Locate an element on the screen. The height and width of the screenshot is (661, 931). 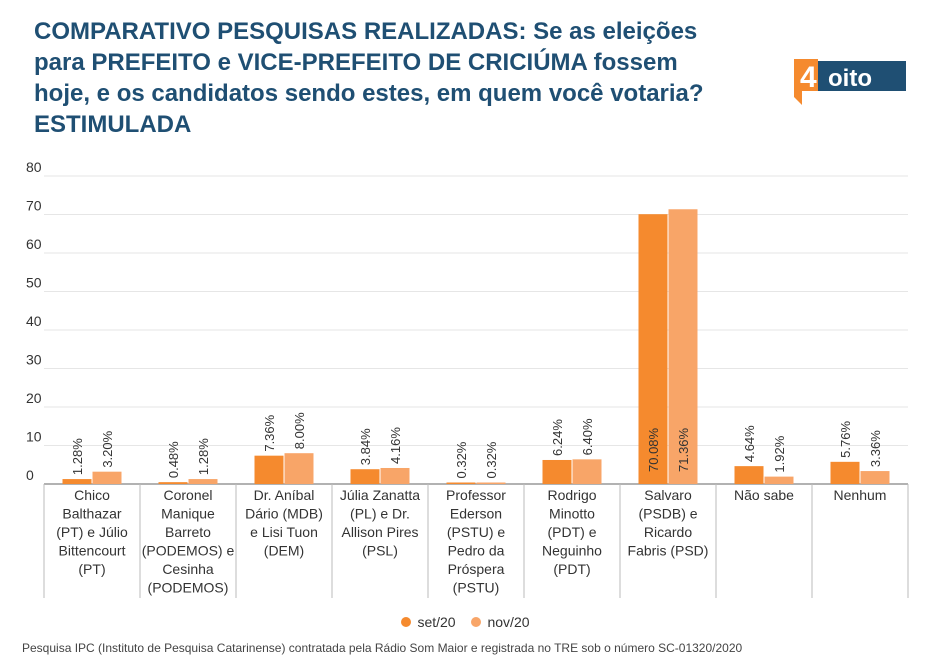
x-tick-label: Minotto is located at coordinates (572, 514).